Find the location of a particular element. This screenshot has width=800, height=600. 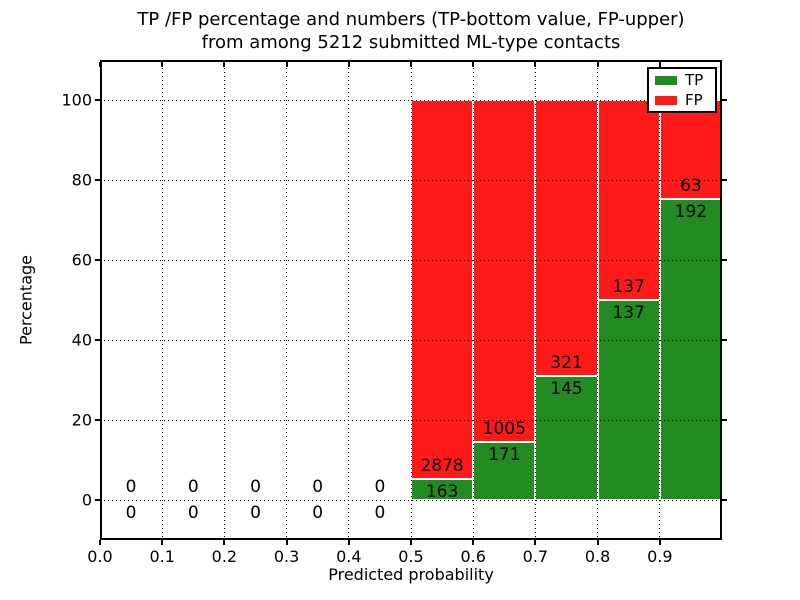

x-tick-label: 0.1 is located at coordinates (162, 556).